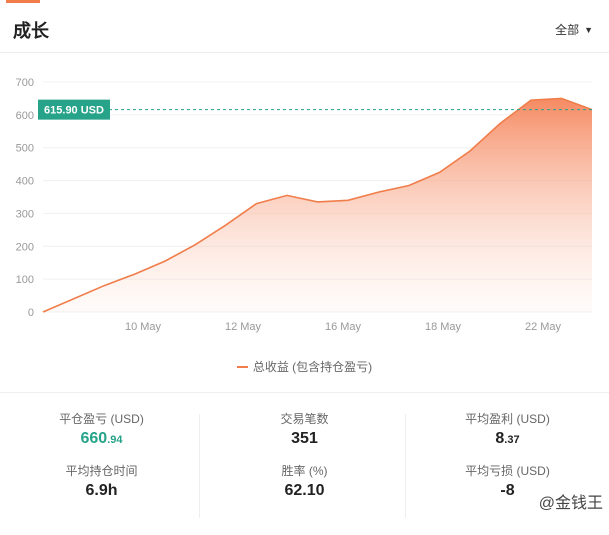 The width and height of the screenshot is (609, 535). I want to click on stat-win-rate: 胜率 (%) 62.10, so click(304, 488).